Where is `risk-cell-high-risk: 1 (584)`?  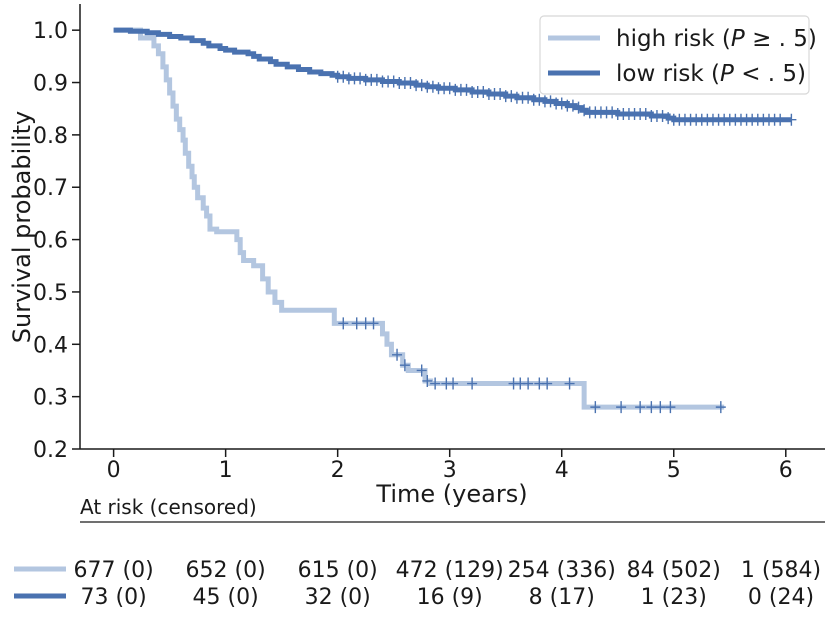
risk-cell-high-risk: 1 (584) is located at coordinates (781, 570).